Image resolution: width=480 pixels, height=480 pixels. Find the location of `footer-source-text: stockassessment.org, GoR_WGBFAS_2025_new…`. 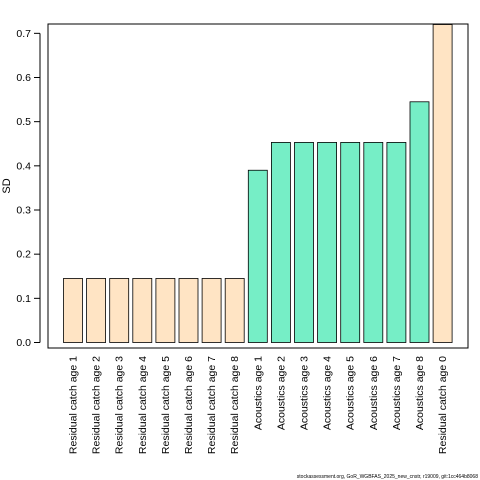

footer-source-text: stockassessment.org, GoR_WGBFAS_2025_new… is located at coordinates (387, 477).